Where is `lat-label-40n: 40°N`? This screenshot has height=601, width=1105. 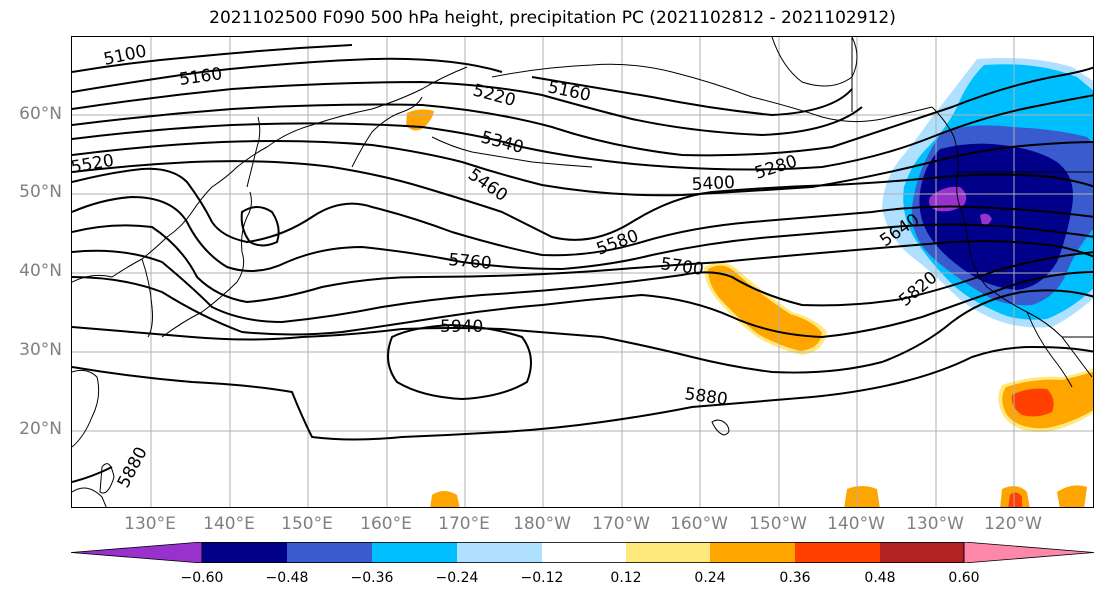
lat-label-40n: 40°N is located at coordinates (40, 271).